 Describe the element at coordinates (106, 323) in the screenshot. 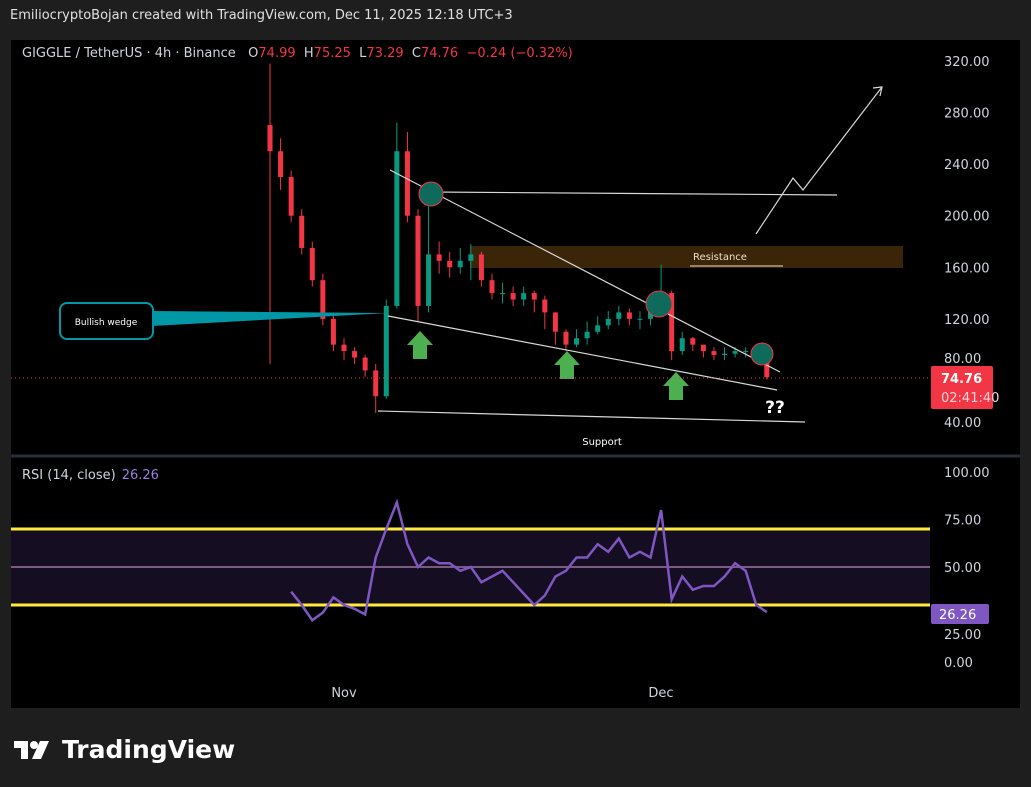

I see `bullish-wedge-label: Bullish wedge` at that location.